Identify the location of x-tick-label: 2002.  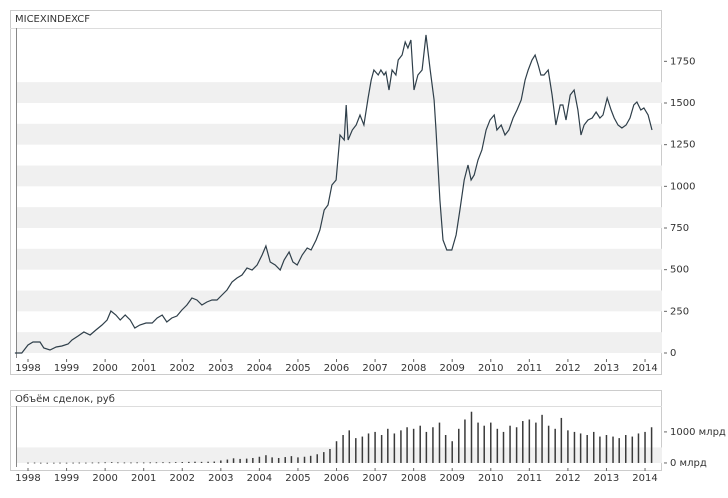
(182, 478).